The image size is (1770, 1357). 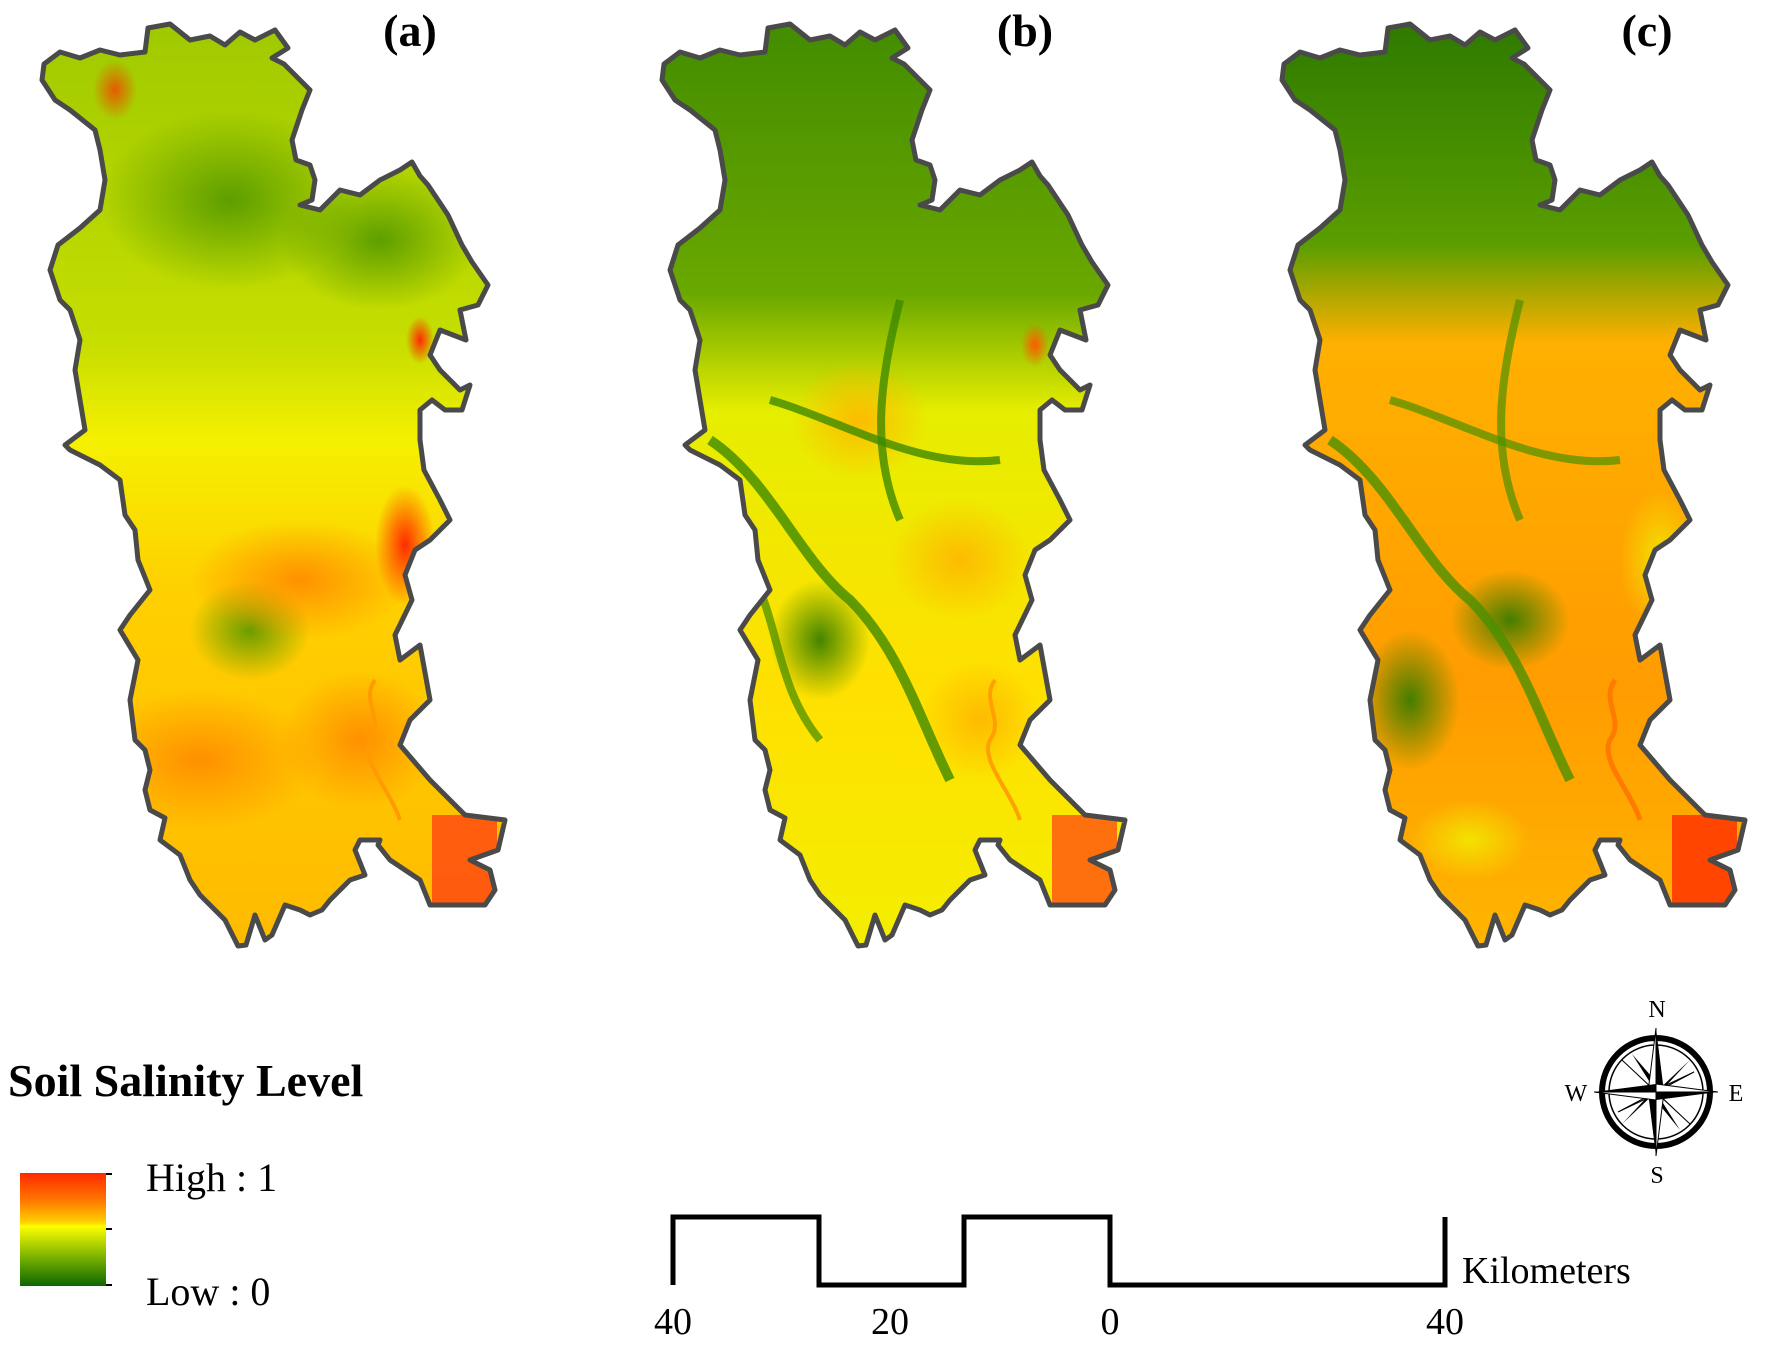 I want to click on legend-tick-high, so click(x=109, y=1174).